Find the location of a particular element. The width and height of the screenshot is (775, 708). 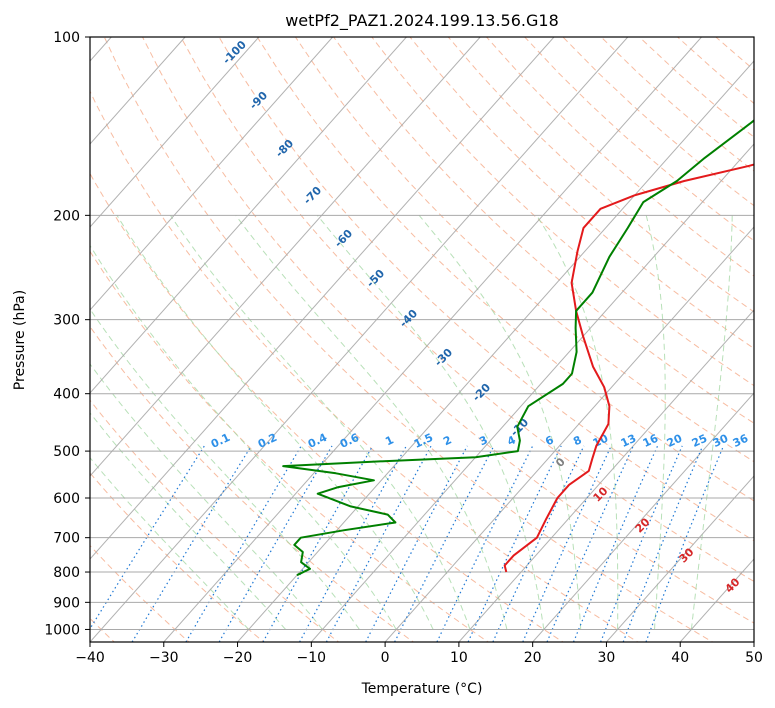

y-tick-label: 500 is located at coordinates (66, 452).